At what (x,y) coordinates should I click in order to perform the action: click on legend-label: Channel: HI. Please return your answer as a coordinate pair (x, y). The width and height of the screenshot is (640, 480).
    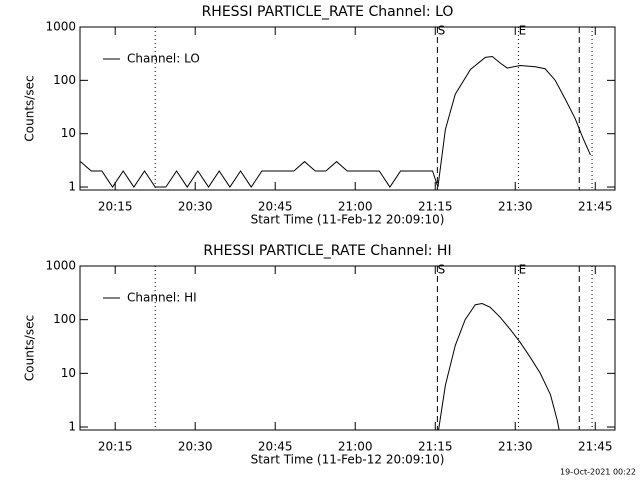
    Looking at the image, I should click on (162, 298).